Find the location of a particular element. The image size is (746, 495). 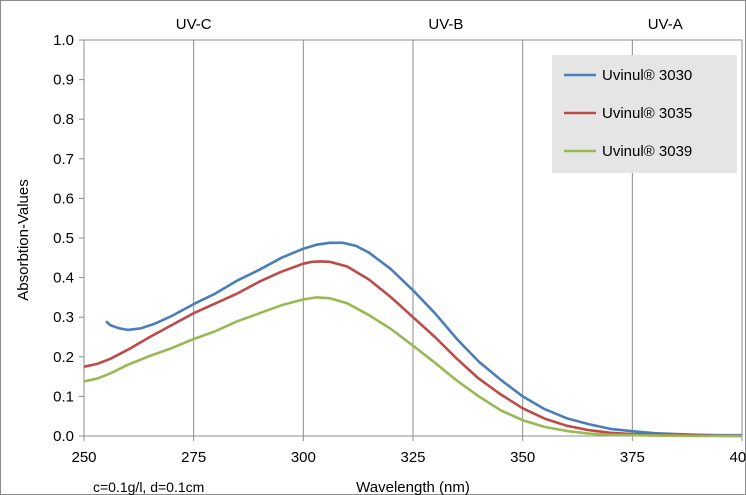

x-tick-label: 375 is located at coordinates (632, 457).